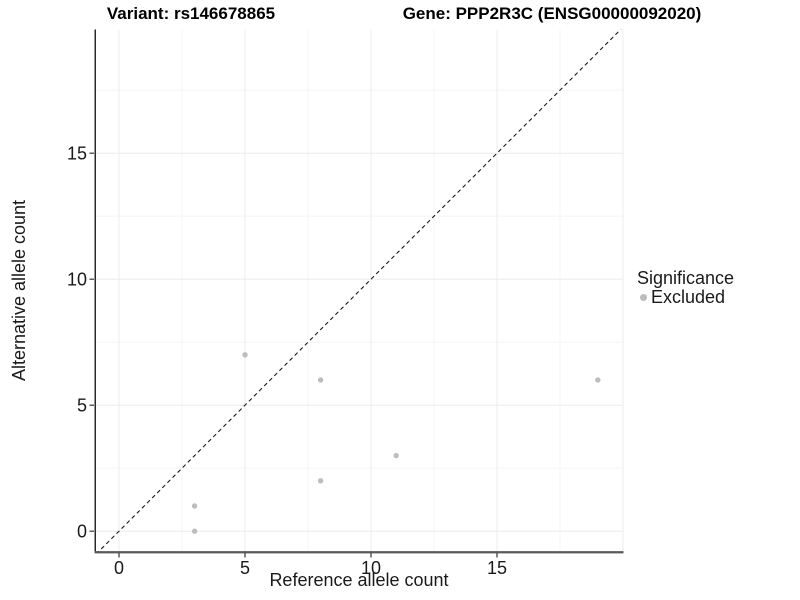 This screenshot has height=600, width=800. I want to click on legend-item-excluded: Excluded, so click(687, 297).